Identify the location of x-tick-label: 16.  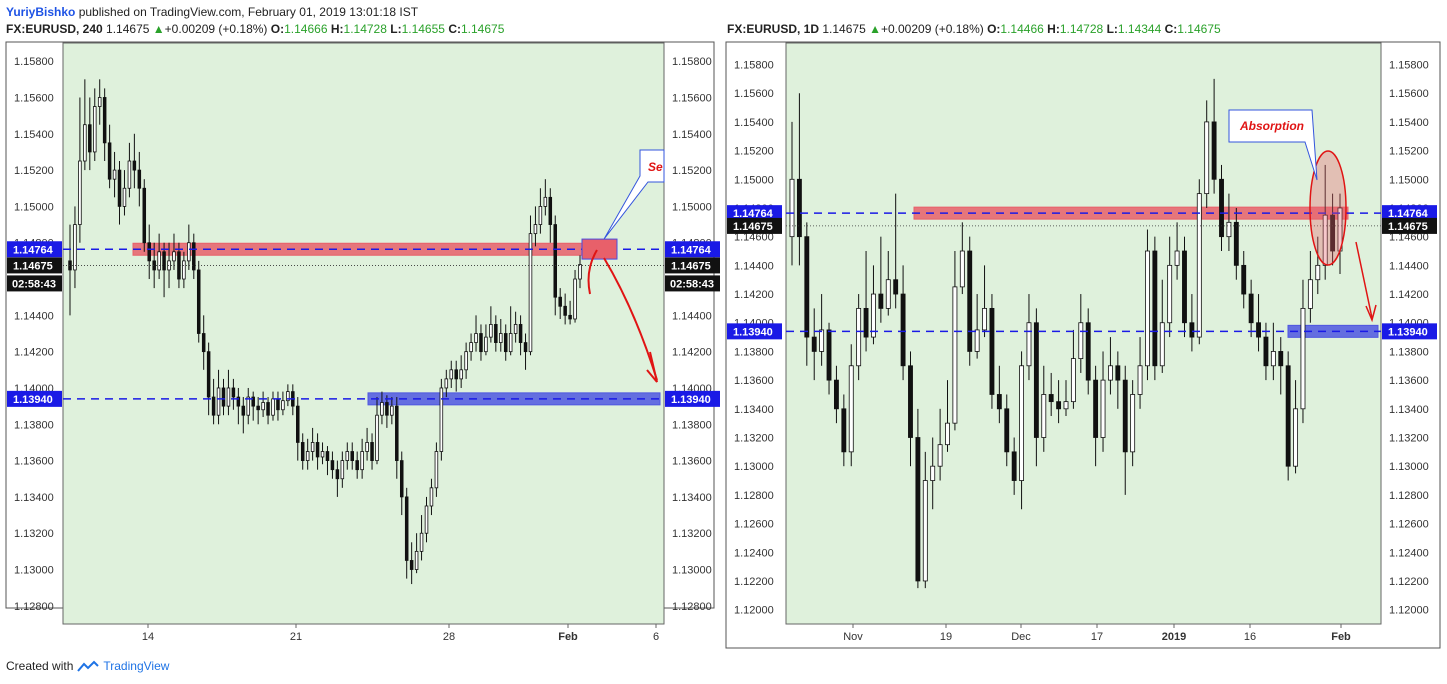
(1250, 637).